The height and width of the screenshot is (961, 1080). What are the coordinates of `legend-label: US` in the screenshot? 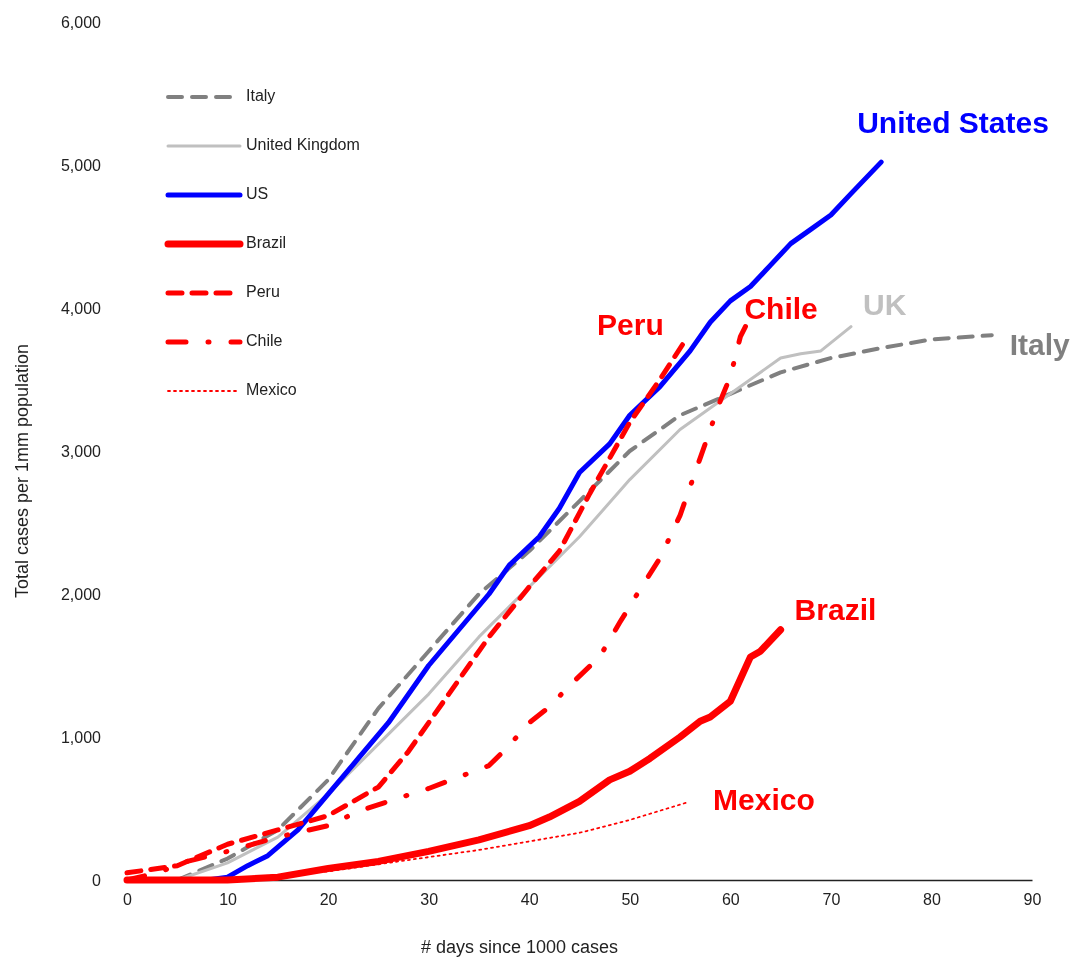 It's located at (257, 194).